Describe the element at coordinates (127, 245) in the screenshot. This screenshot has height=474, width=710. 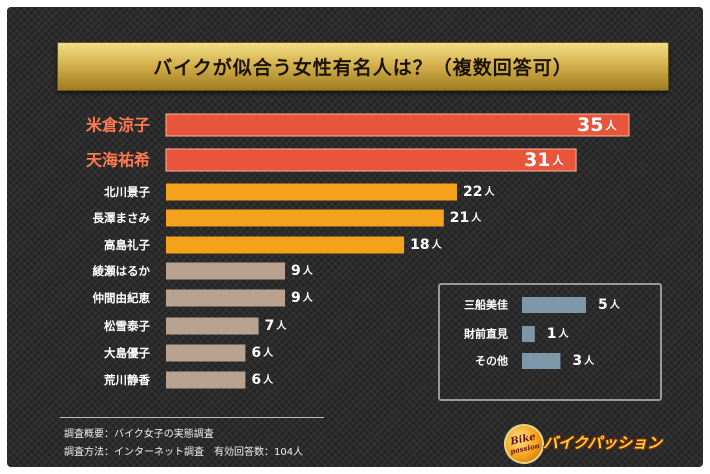
I see `category-label-5: 高島礼子` at that location.